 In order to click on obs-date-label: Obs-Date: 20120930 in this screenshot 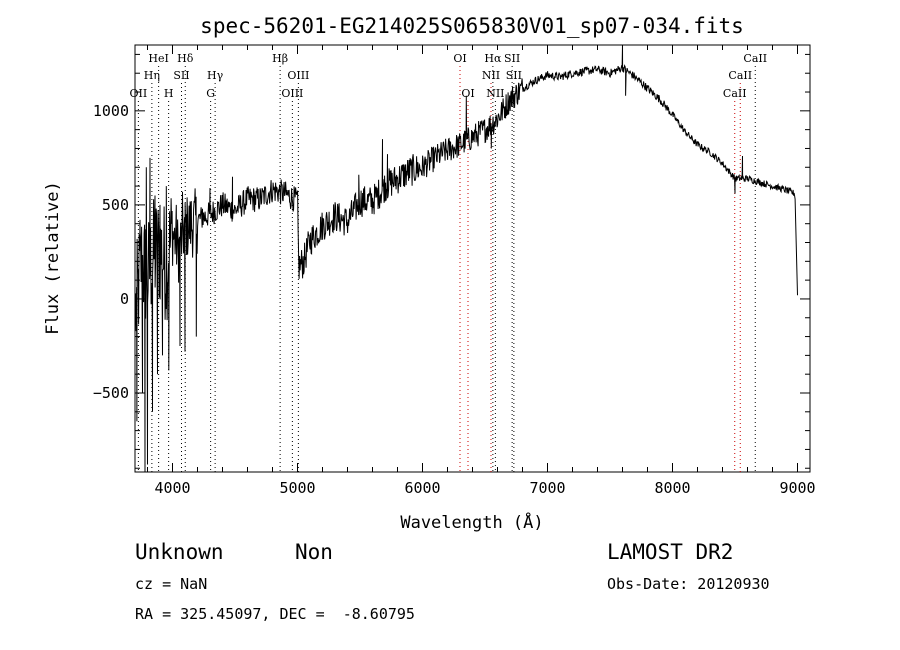, I will do `click(688, 584)`.